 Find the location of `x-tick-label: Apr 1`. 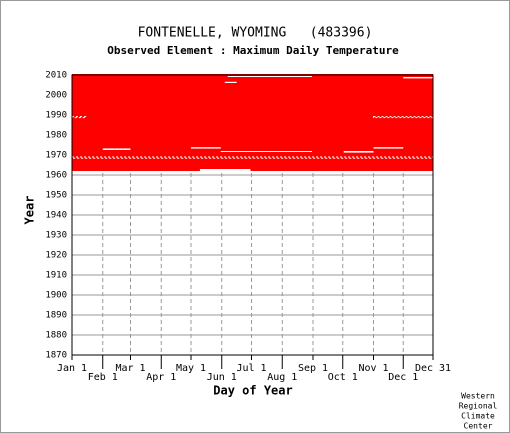

x-tick-label: Apr 1 is located at coordinates (161, 377).